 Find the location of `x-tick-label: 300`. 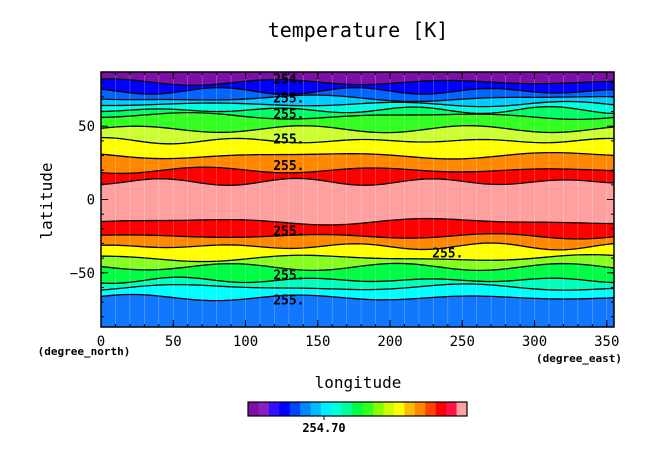

x-tick-label: 300 is located at coordinates (534, 342).